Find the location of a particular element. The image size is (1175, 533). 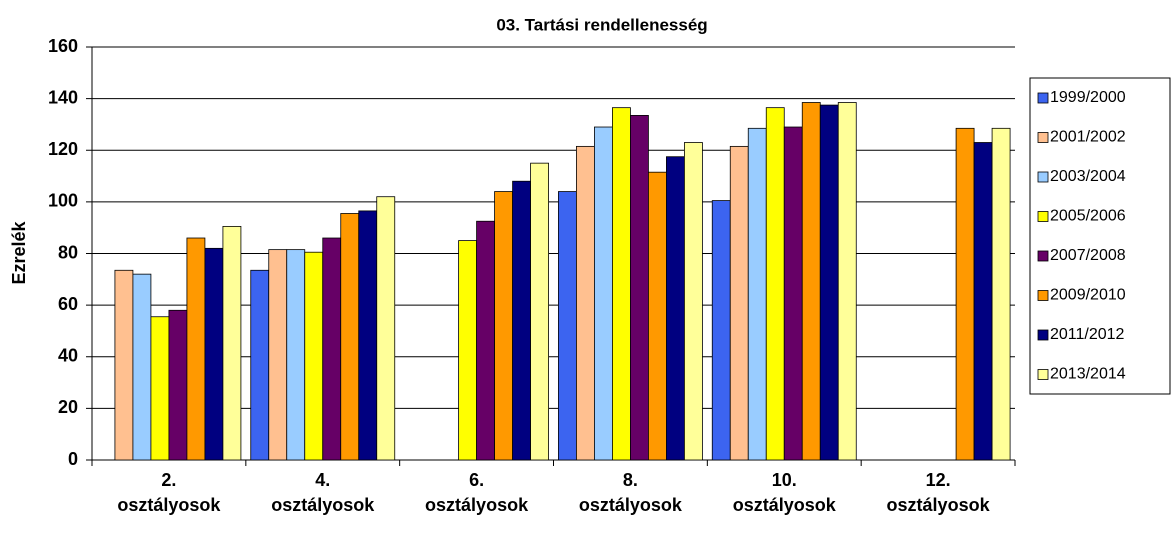

x-tick-label: 10. osztályosok is located at coordinates (784, 492).